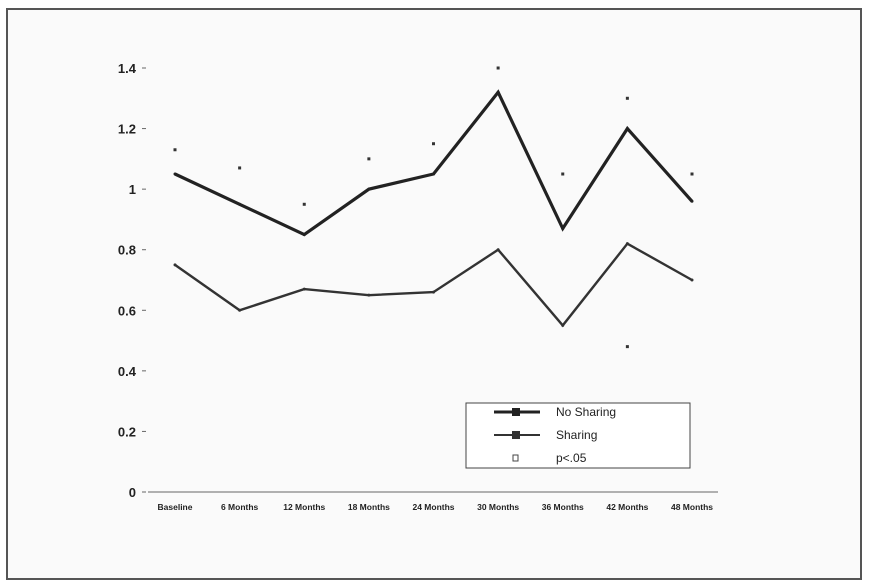 The width and height of the screenshot is (870, 584). I want to click on y-tick-label: 0.6, so click(127, 310).